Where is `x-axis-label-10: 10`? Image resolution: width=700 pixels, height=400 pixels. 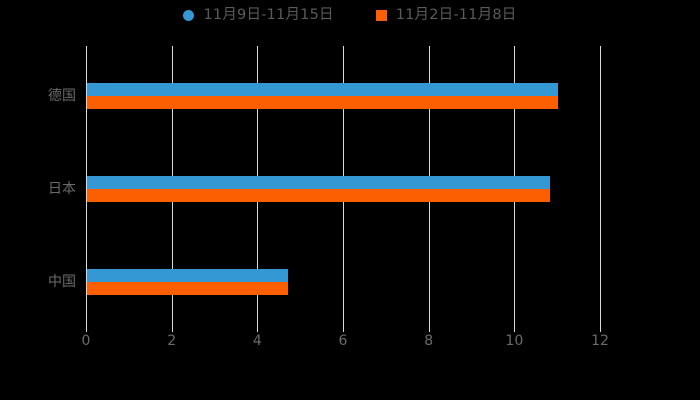 x-axis-label-10: 10 is located at coordinates (514, 341).